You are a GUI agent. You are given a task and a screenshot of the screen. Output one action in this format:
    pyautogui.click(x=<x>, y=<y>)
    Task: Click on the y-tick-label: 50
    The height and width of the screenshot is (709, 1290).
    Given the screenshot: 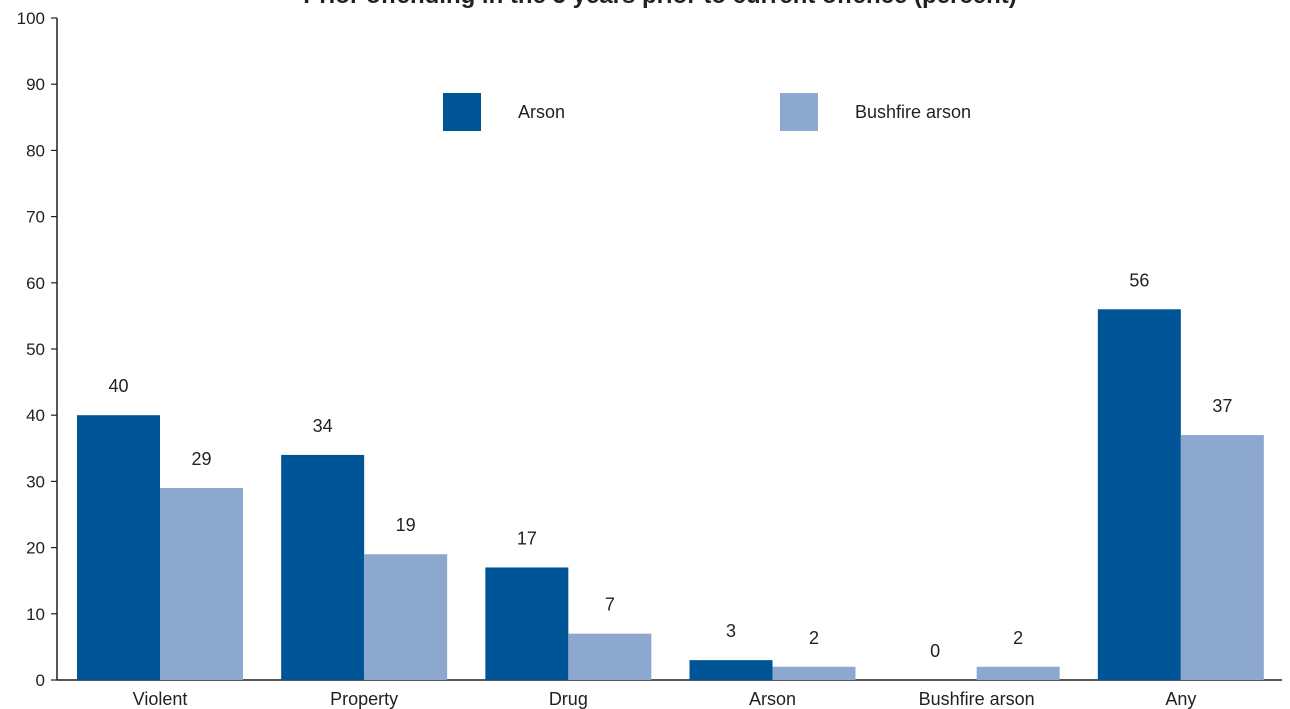 What is the action you would take?
    pyautogui.click(x=35, y=349)
    